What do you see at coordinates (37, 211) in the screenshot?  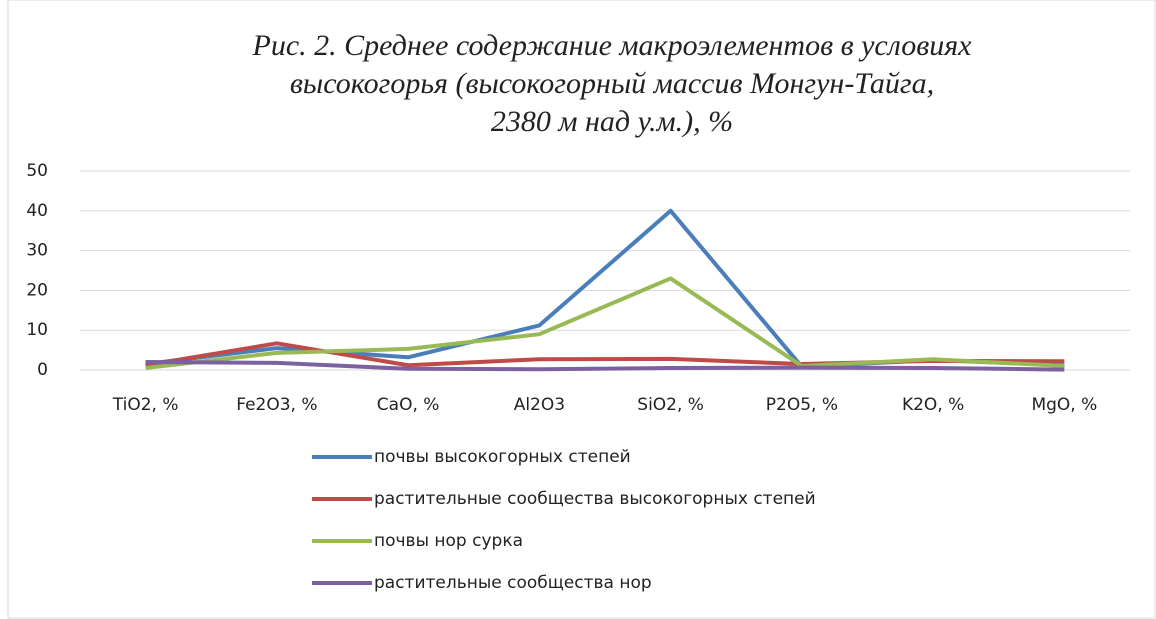 I see `y-tick-label: 40` at bounding box center [37, 211].